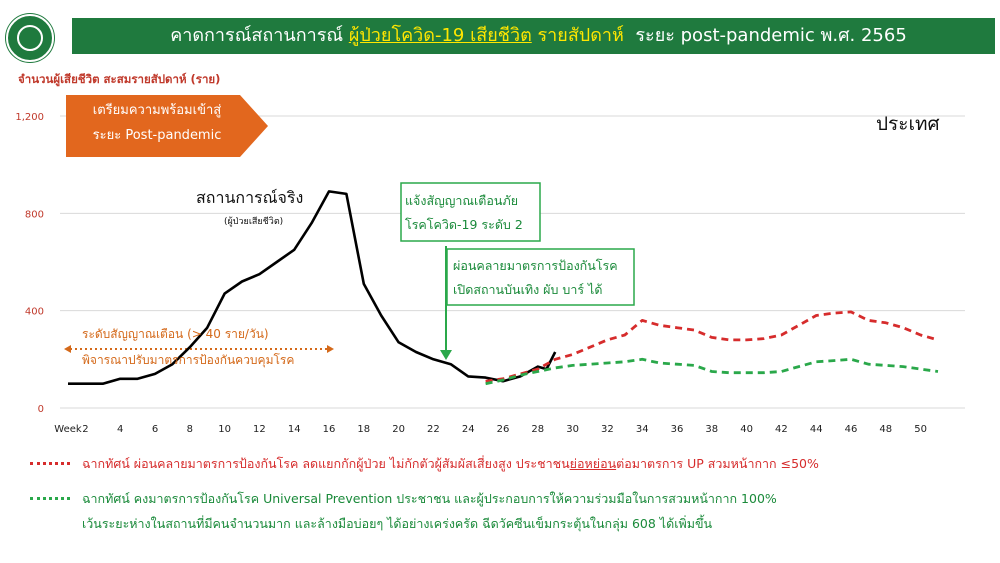 Image resolution: width=1000 pixels, height=563 pixels. I want to click on x-tick-label: 40, so click(746, 429).